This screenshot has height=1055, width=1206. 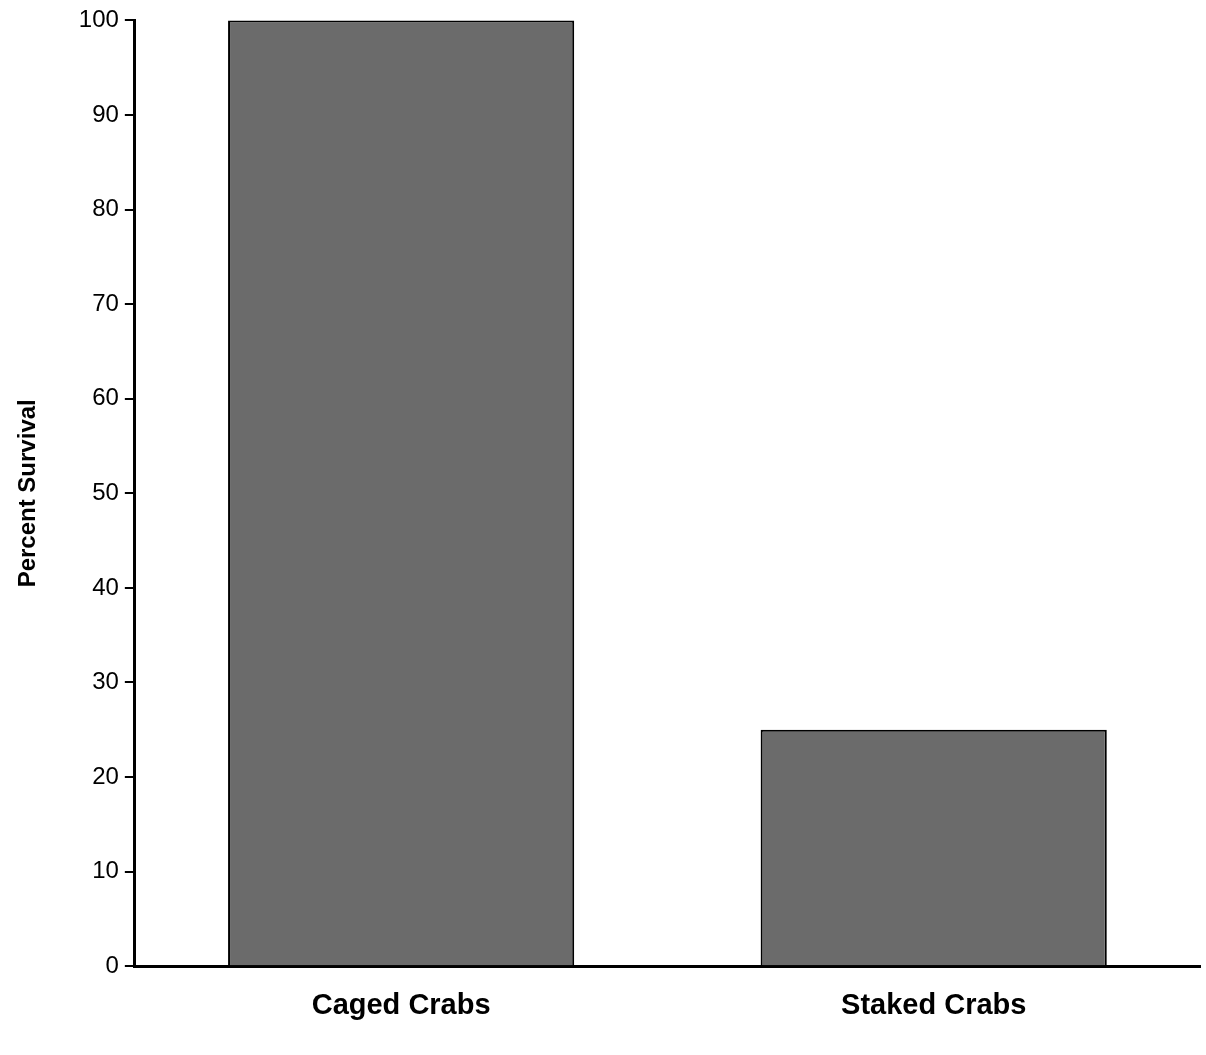 I want to click on y-tick-label: 30, so click(x=105, y=681).